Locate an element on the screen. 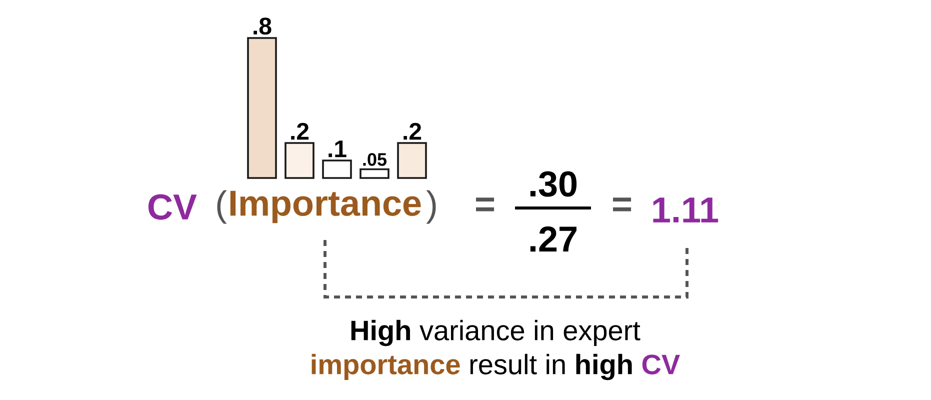 The image size is (931, 400). data-label: .05 is located at coordinates (374, 159).